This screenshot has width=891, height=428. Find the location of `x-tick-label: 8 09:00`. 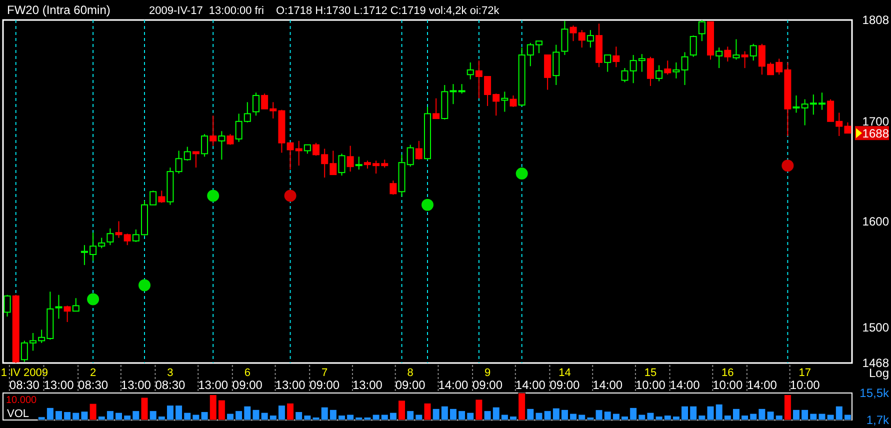

x-tick-label: 8 09:00 is located at coordinates (410, 379).